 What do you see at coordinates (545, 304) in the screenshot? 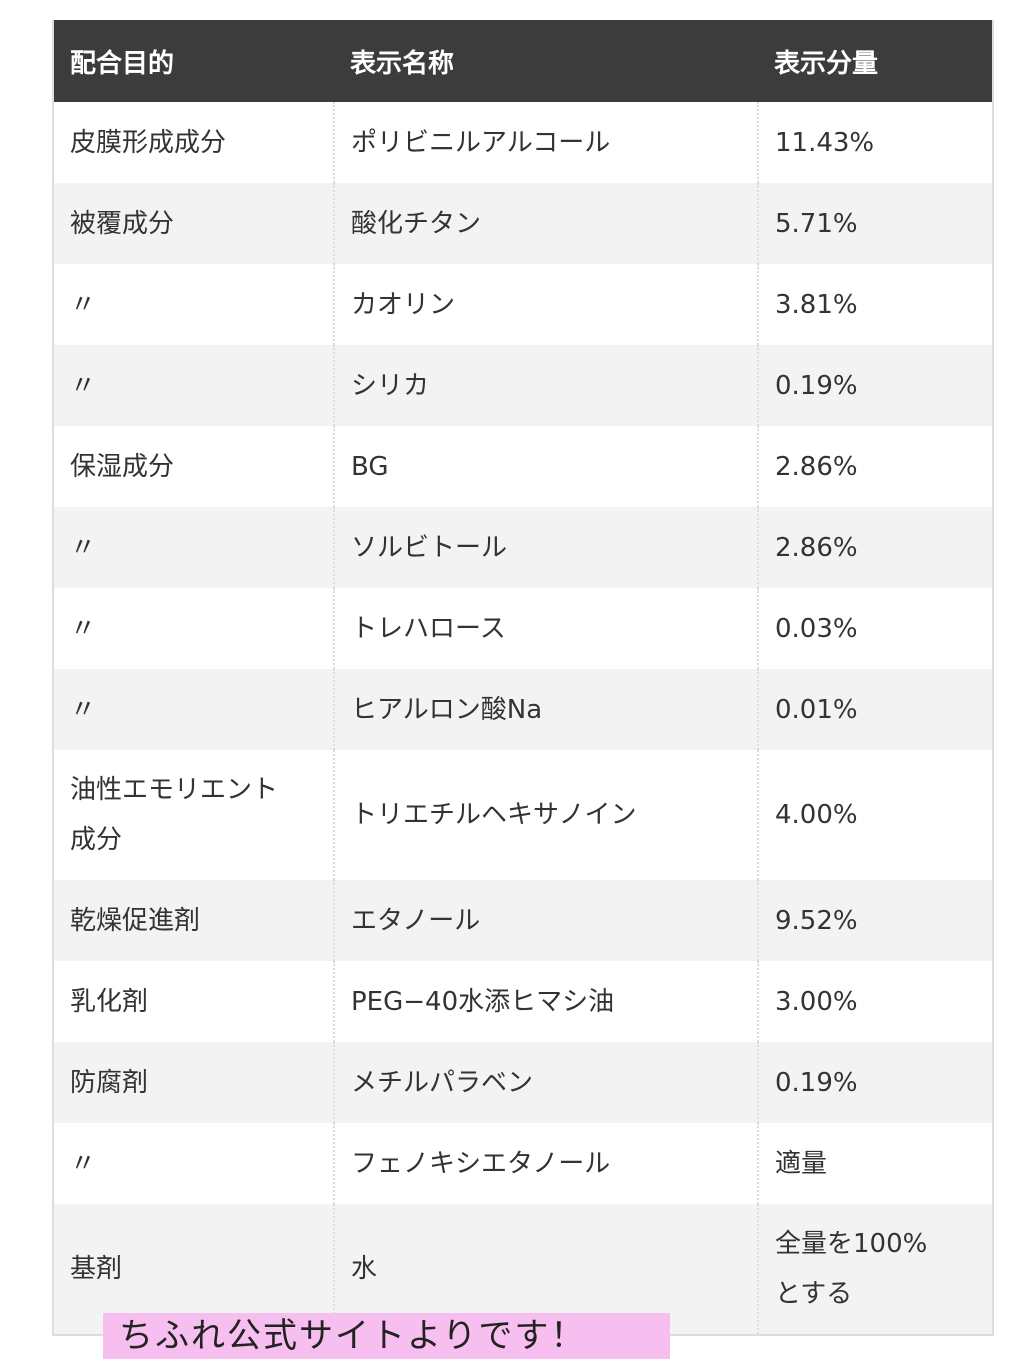
I see `table-cell: カオリン` at bounding box center [545, 304].